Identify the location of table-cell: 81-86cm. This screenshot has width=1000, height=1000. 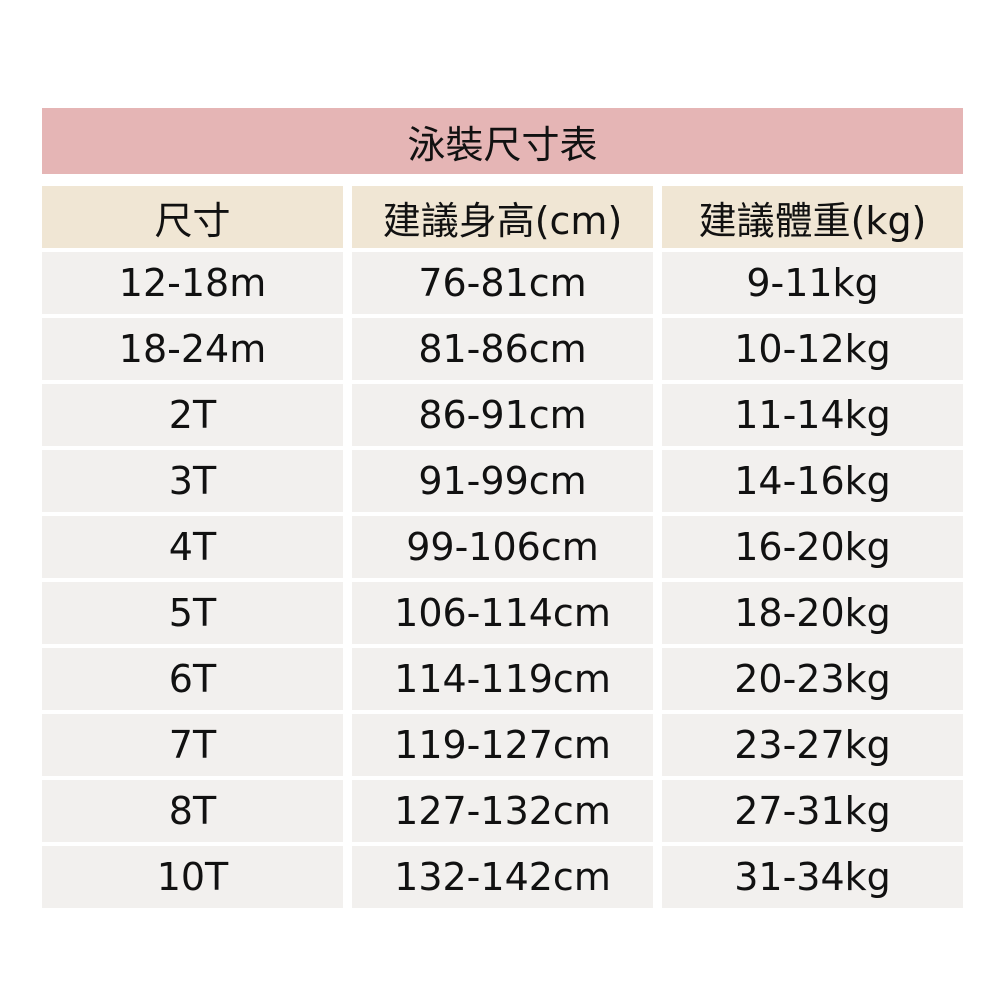
(502, 349).